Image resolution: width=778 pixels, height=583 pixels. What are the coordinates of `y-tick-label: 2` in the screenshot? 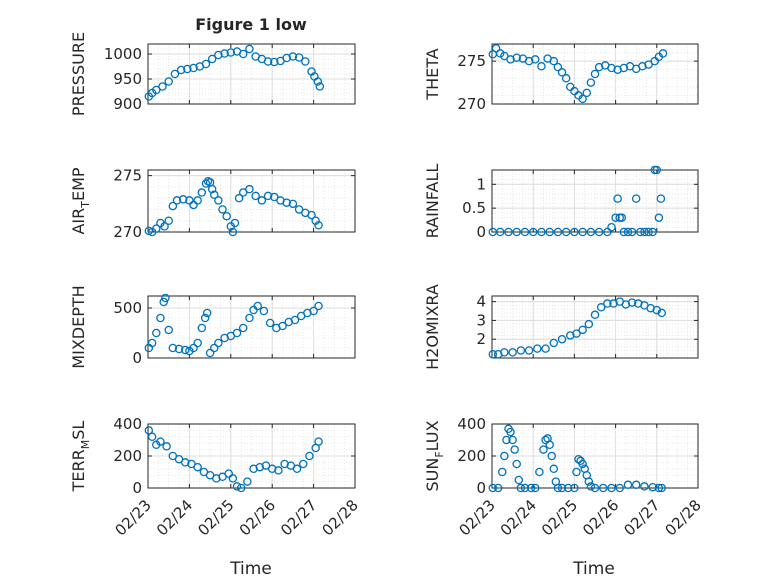 It's located at (481, 339).